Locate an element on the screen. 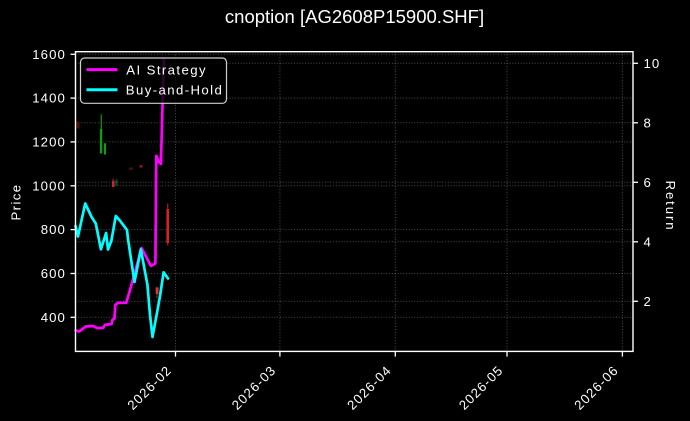  svg-text: 1400 is located at coordinates (49, 98).